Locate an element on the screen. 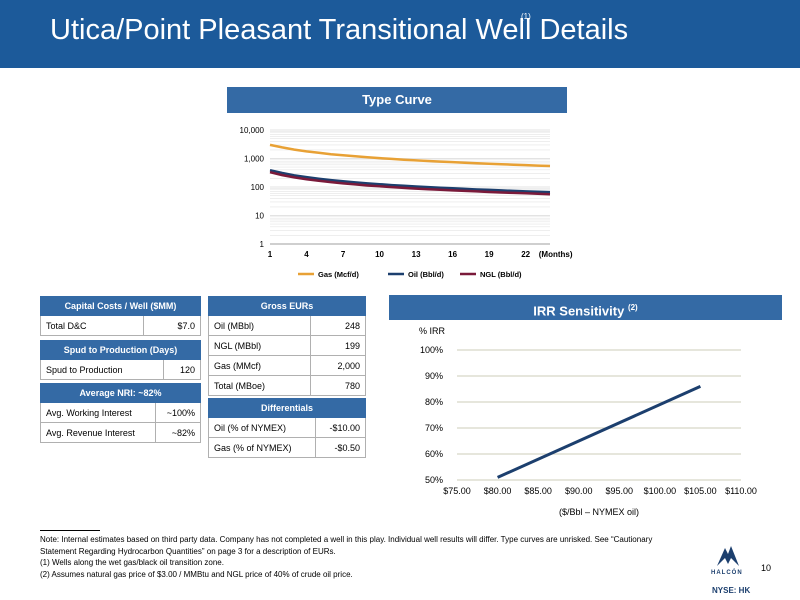 Image resolution: width=800 pixels, height=600 pixels. capital-costs-header: Capital Costs / Well ($MM) is located at coordinates (120, 306).